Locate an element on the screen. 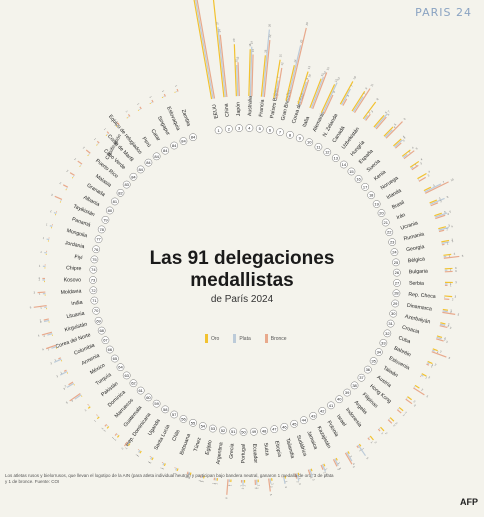  legend: Oro Plata Bronce is located at coordinates (246, 338).